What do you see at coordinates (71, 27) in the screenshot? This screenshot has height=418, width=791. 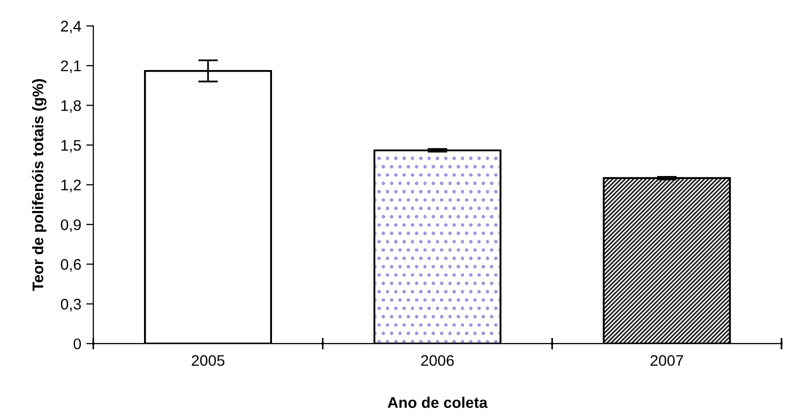 I see `y-tick-label: 2,4` at bounding box center [71, 27].